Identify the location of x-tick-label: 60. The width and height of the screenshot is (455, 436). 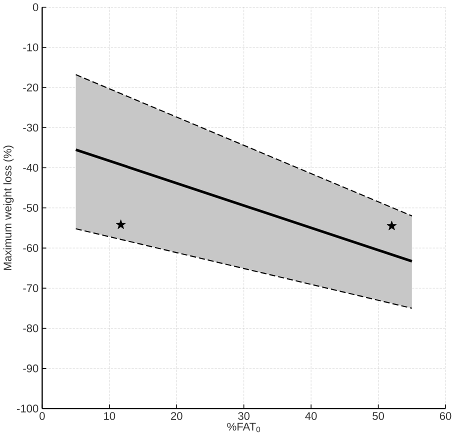
(446, 416).